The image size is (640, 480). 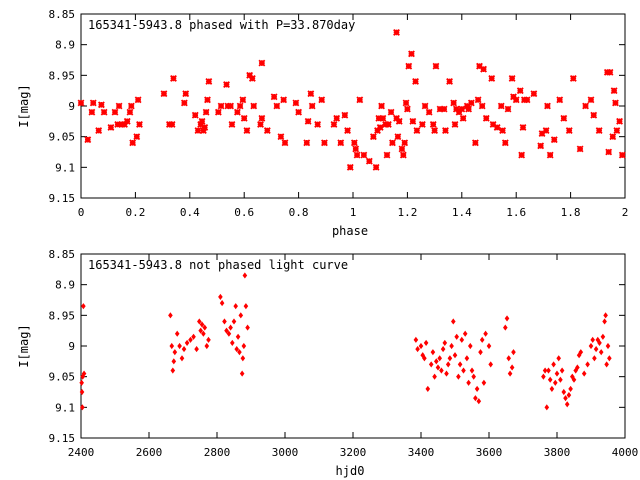 I want to click on y-tick-label: 8.95, so click(x=62, y=315).